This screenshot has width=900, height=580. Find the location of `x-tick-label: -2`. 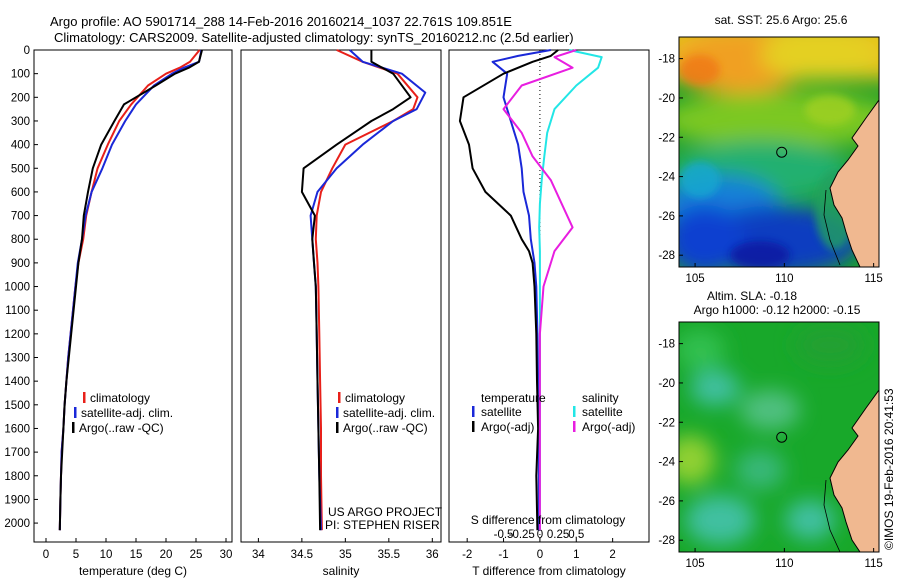

x-tick-label: -2 is located at coordinates (467, 555).